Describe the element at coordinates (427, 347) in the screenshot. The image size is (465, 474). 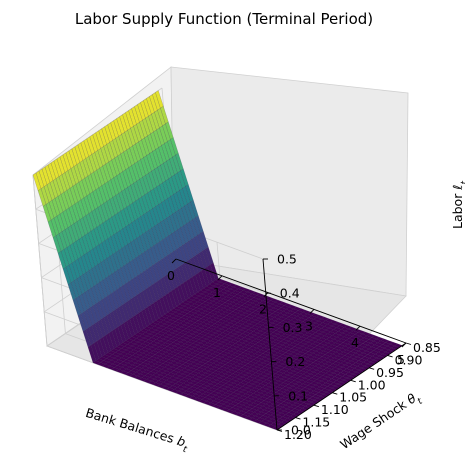
I see `y-tick-label-0: 0.85` at that location.